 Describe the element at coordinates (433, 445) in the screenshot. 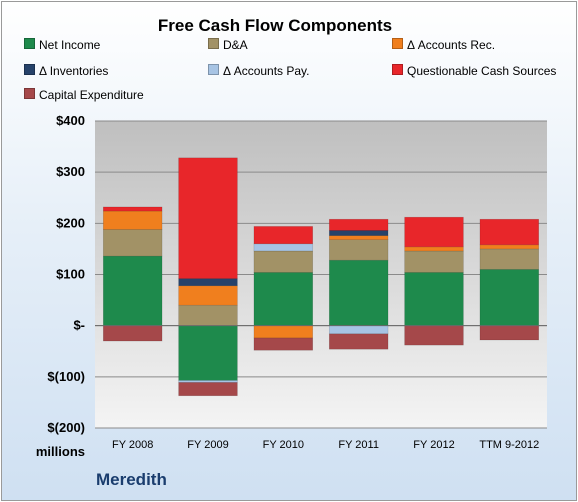

I see `x-tick-label: FY 2012` at that location.